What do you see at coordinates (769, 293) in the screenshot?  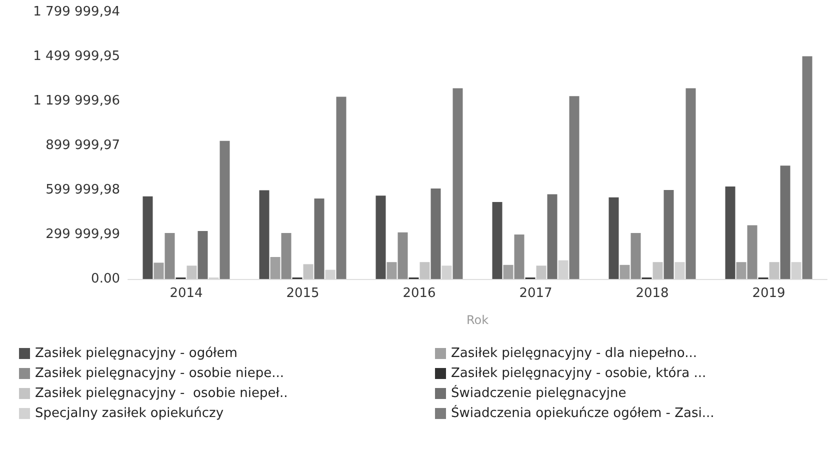 I see `x-tick-label: 2019` at bounding box center [769, 293].